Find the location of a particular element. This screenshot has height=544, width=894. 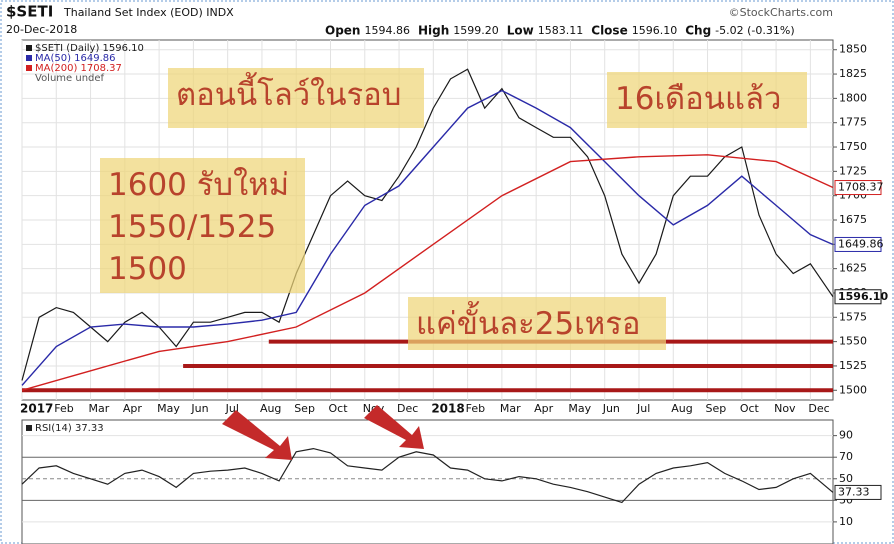

y-tick-label: 1750 is located at coordinates (853, 146).